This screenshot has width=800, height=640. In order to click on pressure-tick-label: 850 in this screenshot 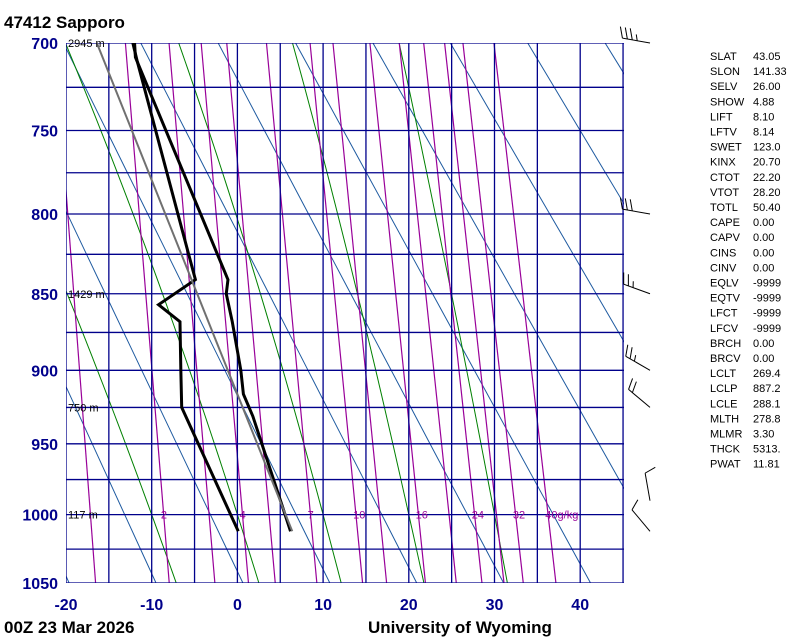, I will do `click(44, 295)`.